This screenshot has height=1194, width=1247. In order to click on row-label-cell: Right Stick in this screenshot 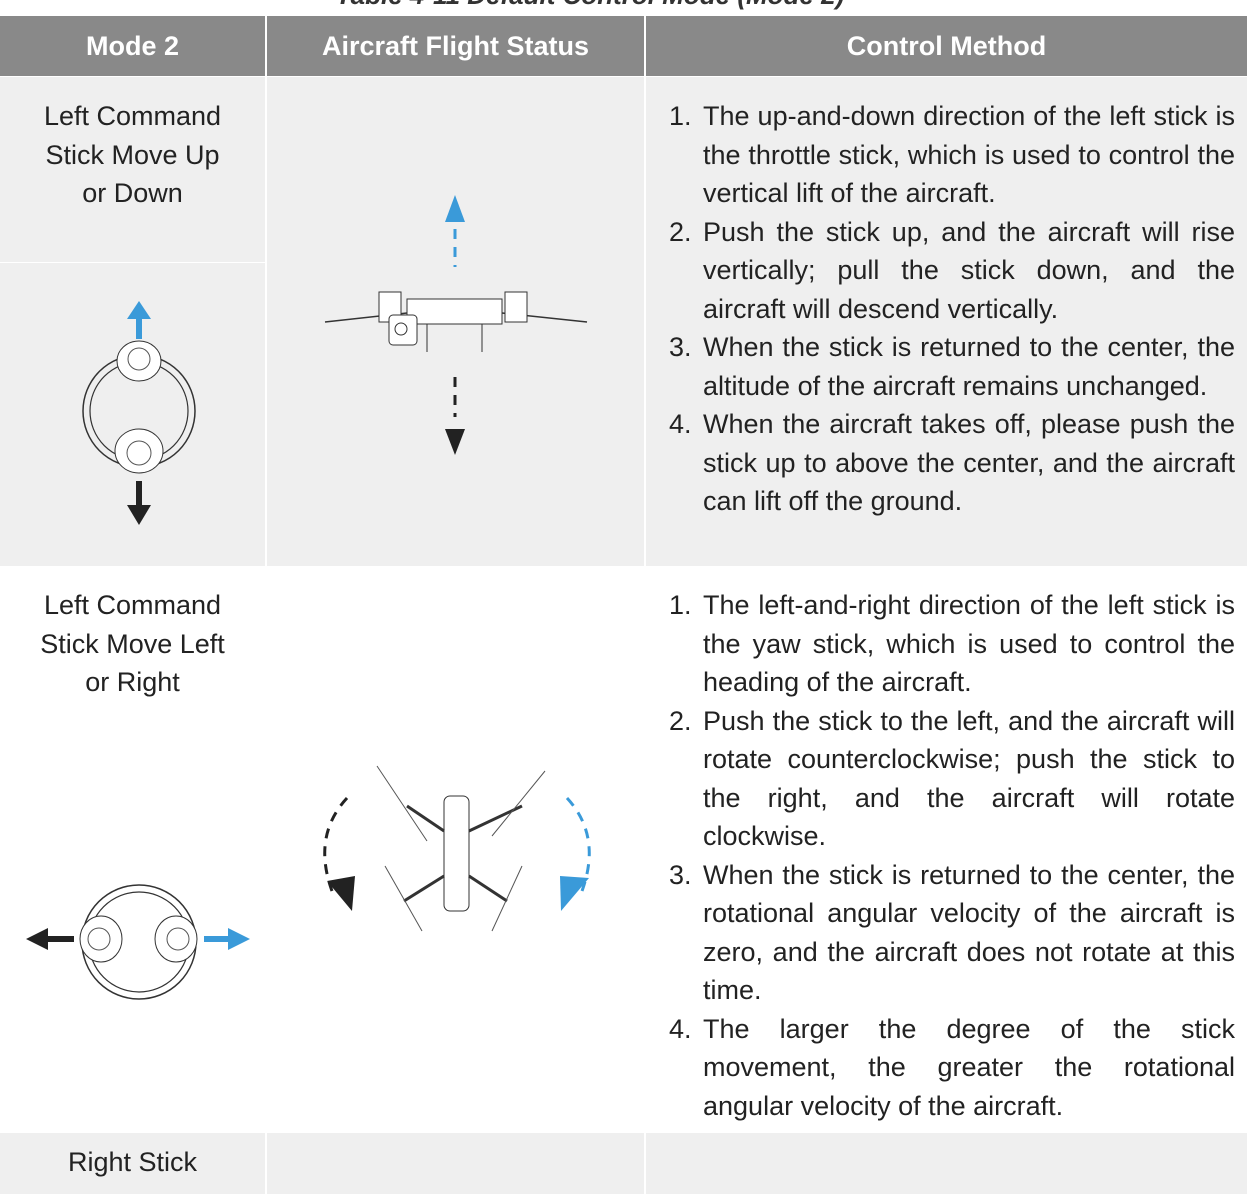, I will do `click(132, 1163)`.